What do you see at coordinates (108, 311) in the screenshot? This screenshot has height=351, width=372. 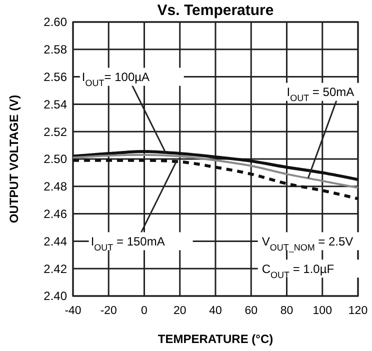 I see `x-tick-label: -20` at bounding box center [108, 311].